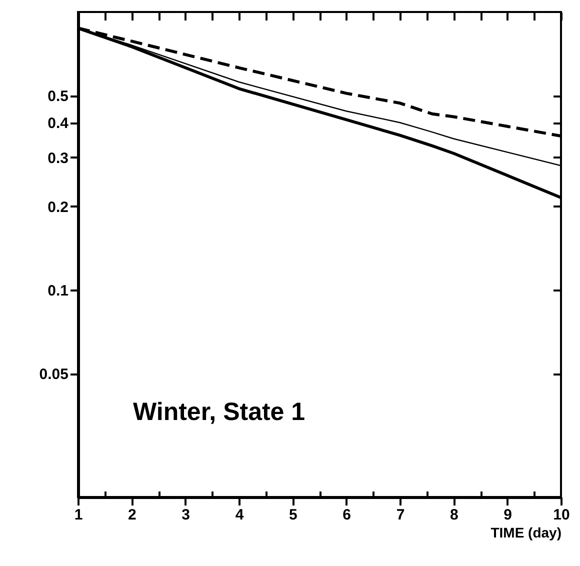 This screenshot has width=580, height=566. I want to click on y-tick-label: 0.5, so click(58, 97).